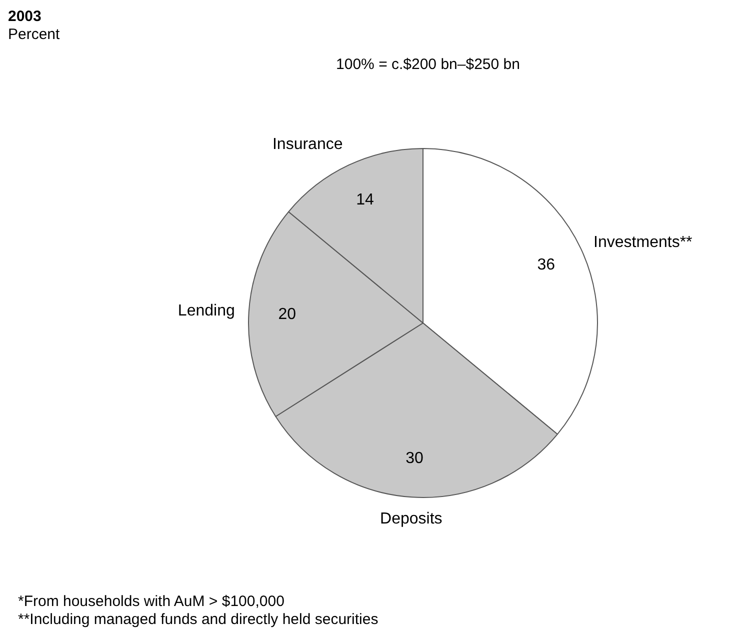  I want to click on data-label: 14, so click(365, 199).